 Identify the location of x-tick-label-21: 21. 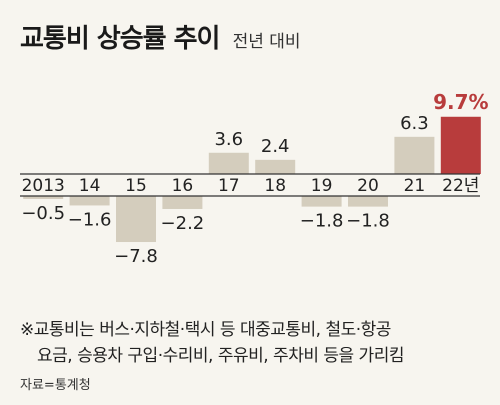
(415, 186).